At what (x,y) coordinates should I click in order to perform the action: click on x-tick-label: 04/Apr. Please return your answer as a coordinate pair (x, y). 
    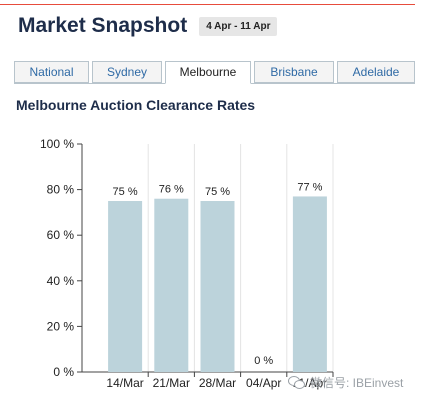
    Looking at the image, I should click on (263, 383).